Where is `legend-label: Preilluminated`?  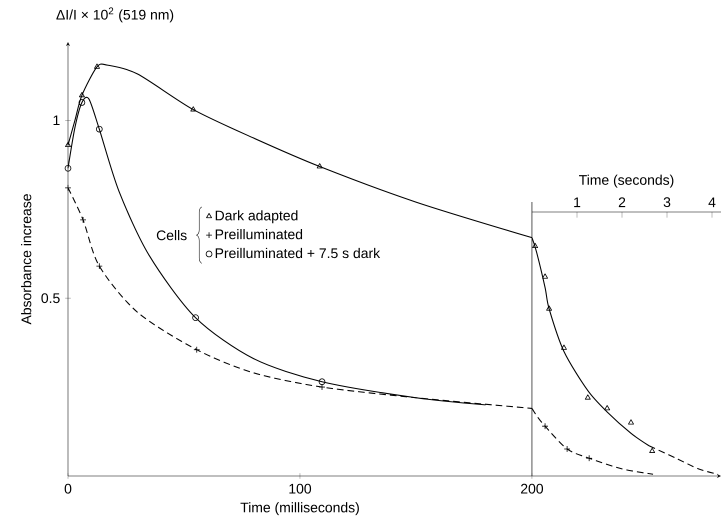
legend-label: Preilluminated is located at coordinates (259, 234).